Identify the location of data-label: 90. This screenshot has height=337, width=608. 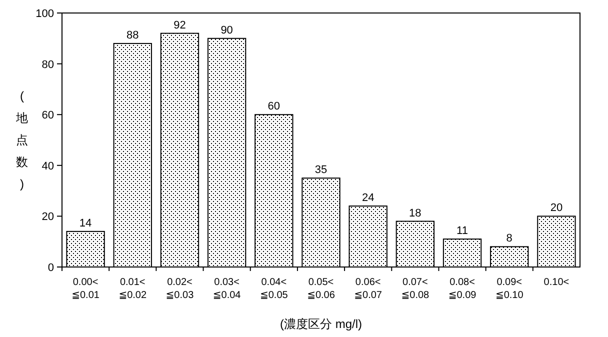
(226, 30).